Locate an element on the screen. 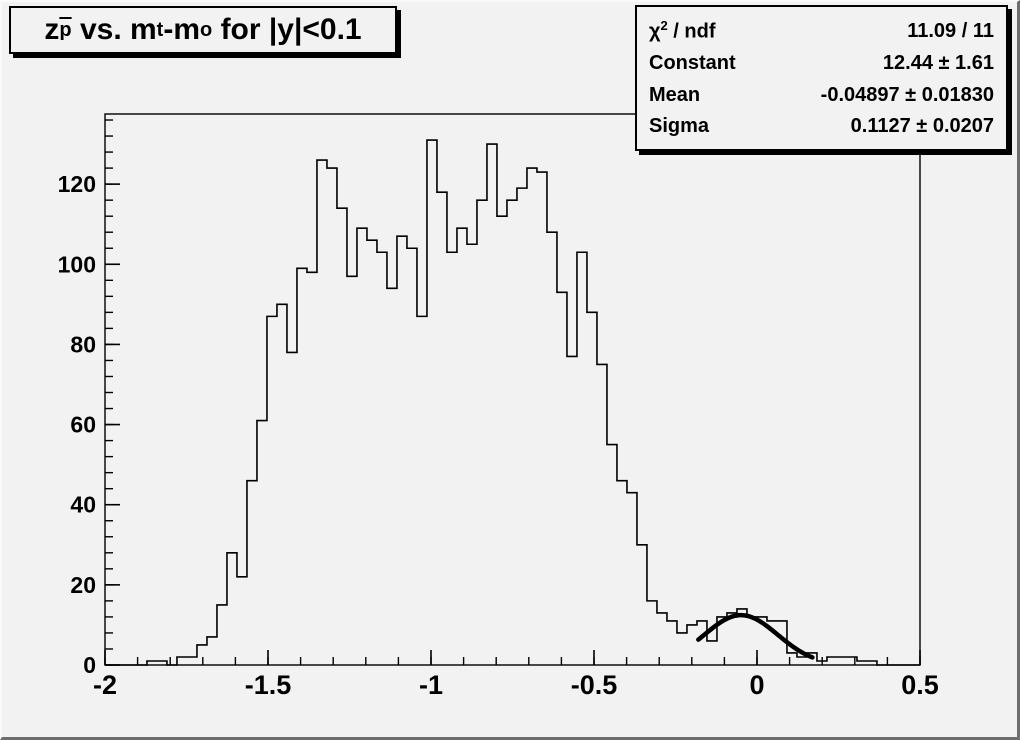 This screenshot has height=740, width=1020. constant-label: Constant is located at coordinates (692, 62).